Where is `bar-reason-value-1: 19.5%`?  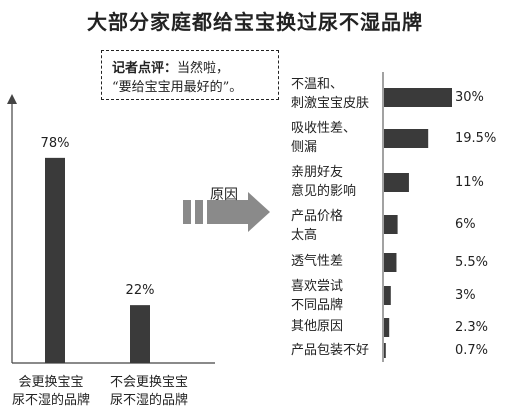
bar-reason-value-1: 19.5% is located at coordinates (476, 138).